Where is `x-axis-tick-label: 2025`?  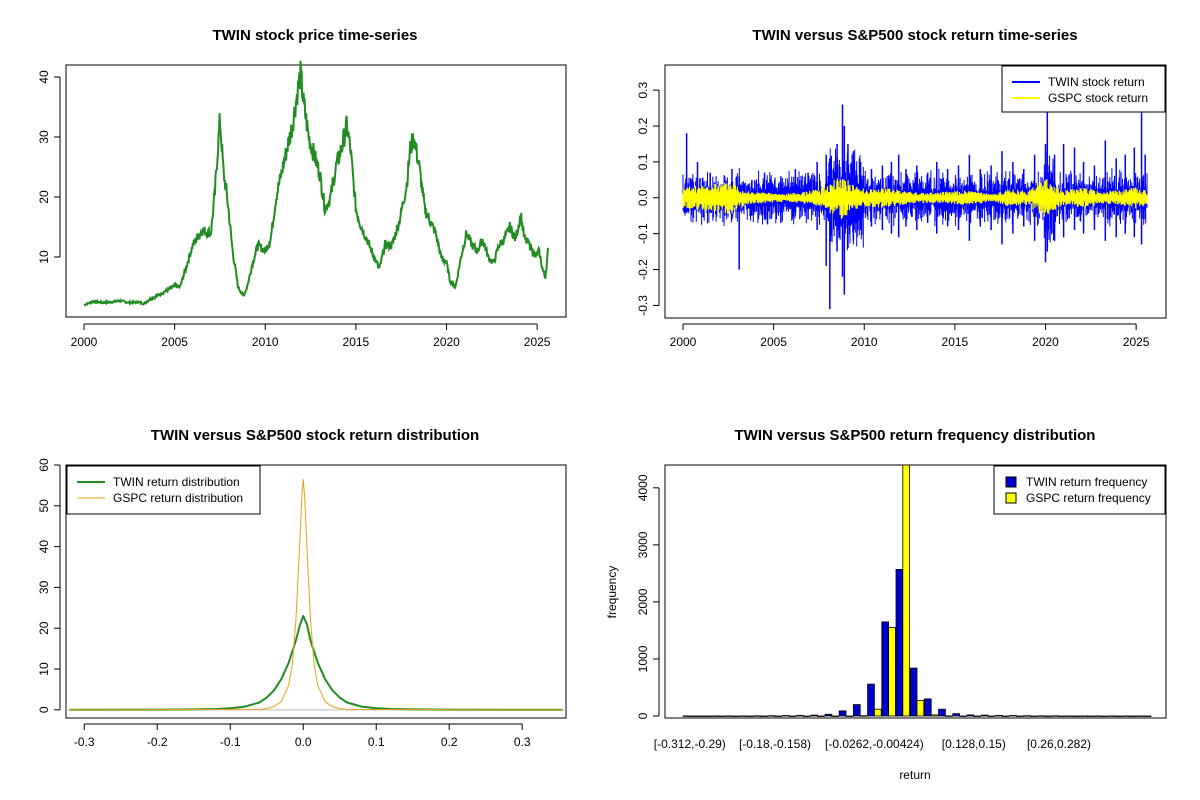
x-axis-tick-label: 2025 is located at coordinates (1136, 342).